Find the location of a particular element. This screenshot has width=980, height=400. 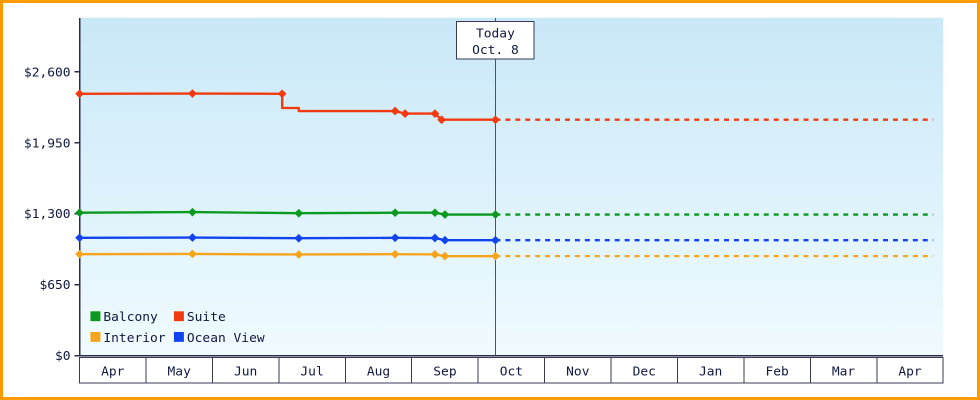

legend-swatch-ocean-view is located at coordinates (178, 336).